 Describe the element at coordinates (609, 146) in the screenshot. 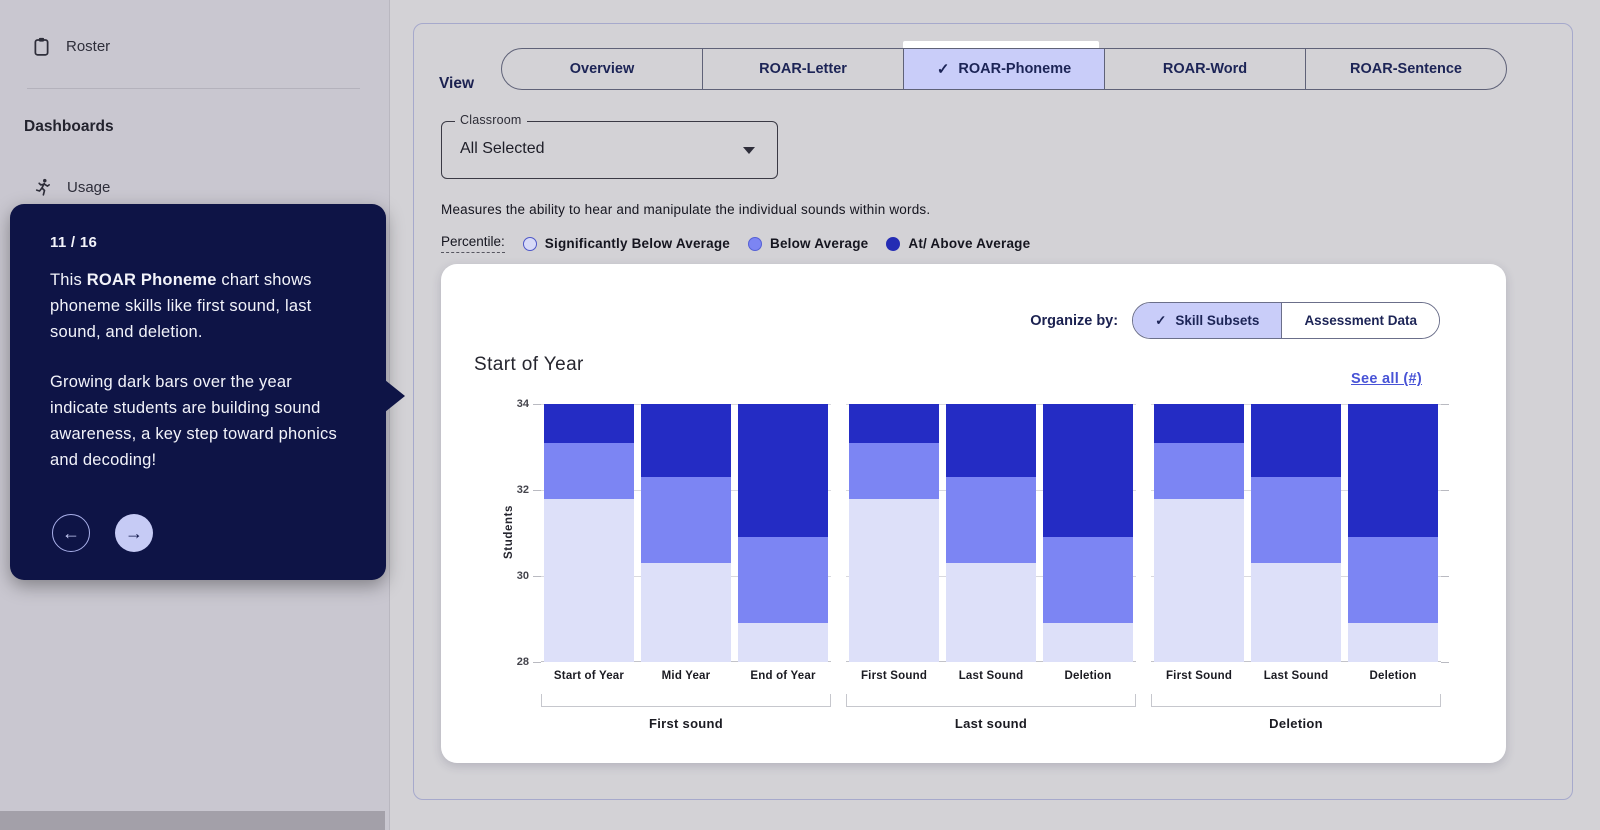

I see `classroom-select: Classroom All Selected` at that location.